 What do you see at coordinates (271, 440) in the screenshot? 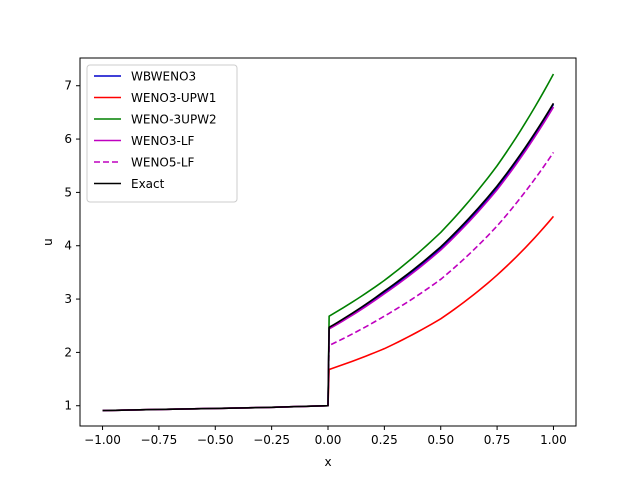
I see `x-tick-label: −0.25` at bounding box center [271, 440].